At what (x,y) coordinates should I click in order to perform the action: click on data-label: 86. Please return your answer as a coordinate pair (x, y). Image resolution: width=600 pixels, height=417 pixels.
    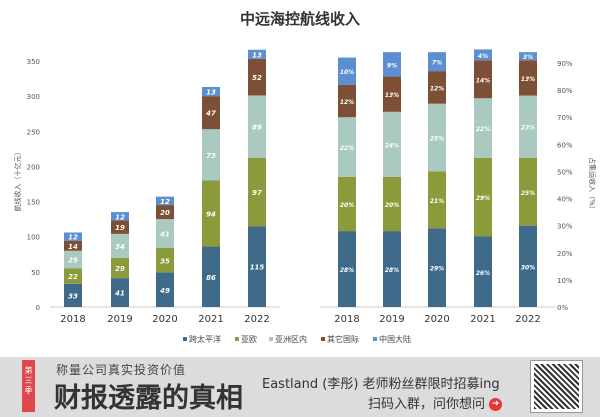
    Looking at the image, I should click on (211, 278).